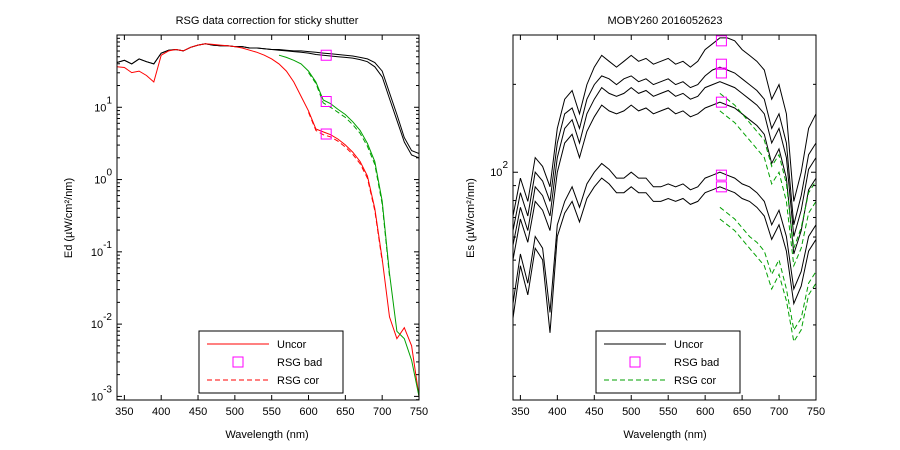 Image resolution: width=900 pixels, height=450 pixels. Describe the element at coordinates (102, 321) in the screenshot. I see `left-y-tick-label: 10⁻²` at that location.